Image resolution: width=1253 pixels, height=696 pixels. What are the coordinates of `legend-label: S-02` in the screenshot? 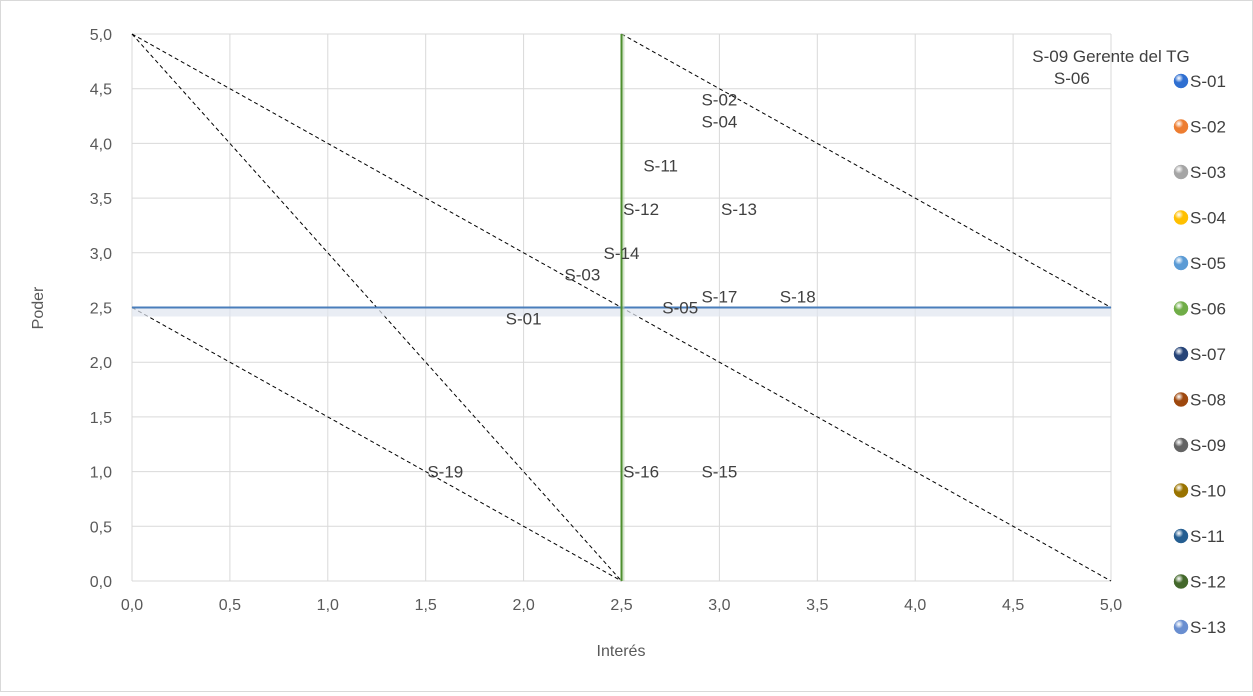 It's located at (1208, 127).